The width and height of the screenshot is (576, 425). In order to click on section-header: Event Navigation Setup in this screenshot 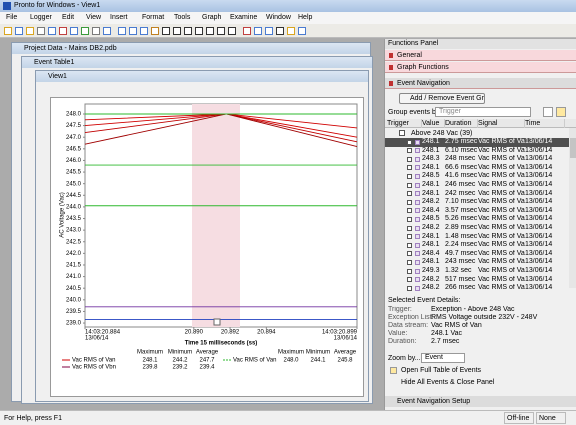, I will do `click(480, 401)`.